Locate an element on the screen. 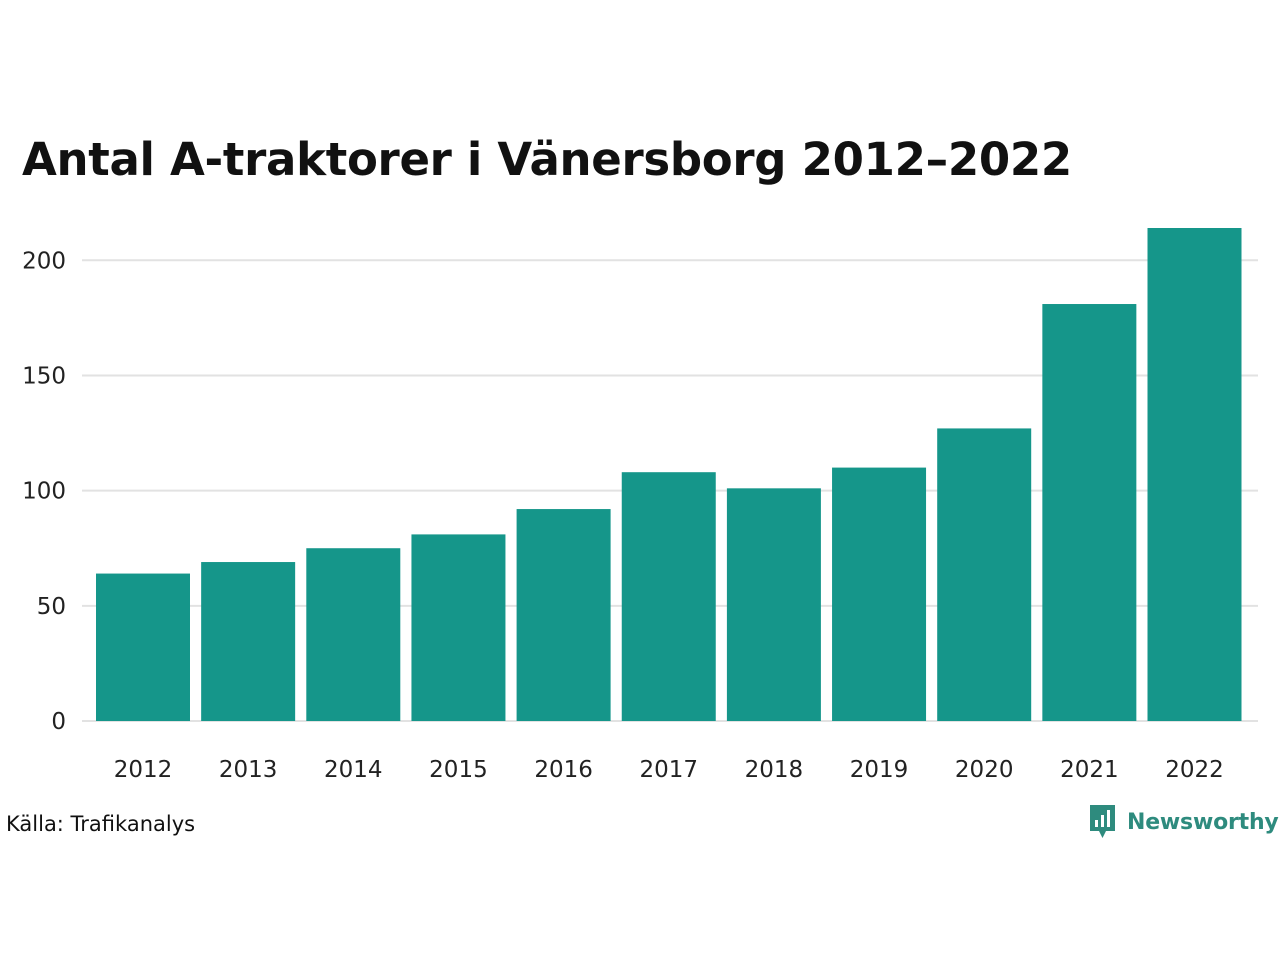 Image resolution: width=1280 pixels, height=960 pixels. y-tick-label: 0 is located at coordinates (58, 722).